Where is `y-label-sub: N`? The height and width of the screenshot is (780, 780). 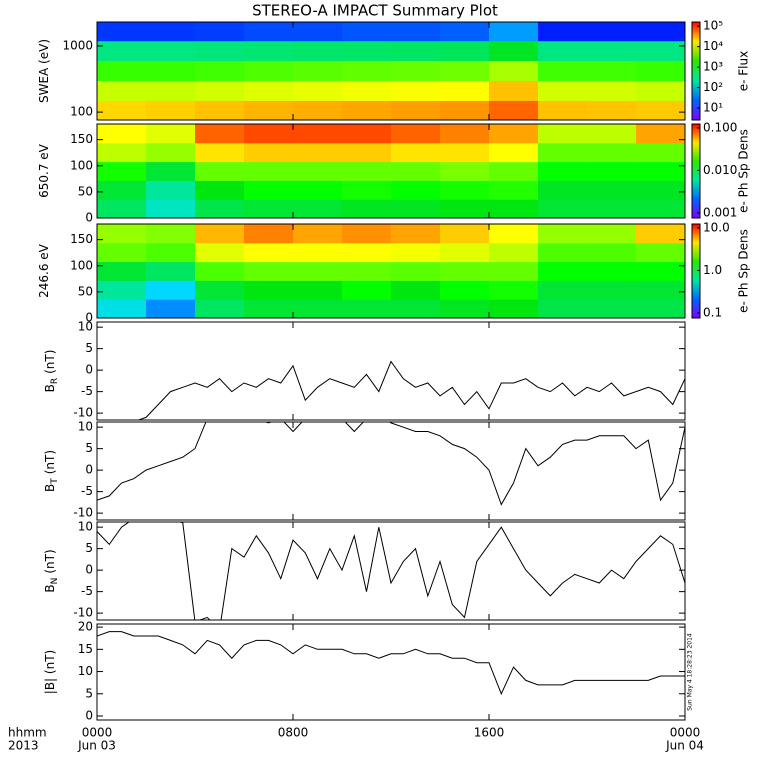 y-label-sub: N is located at coordinates (55, 581).